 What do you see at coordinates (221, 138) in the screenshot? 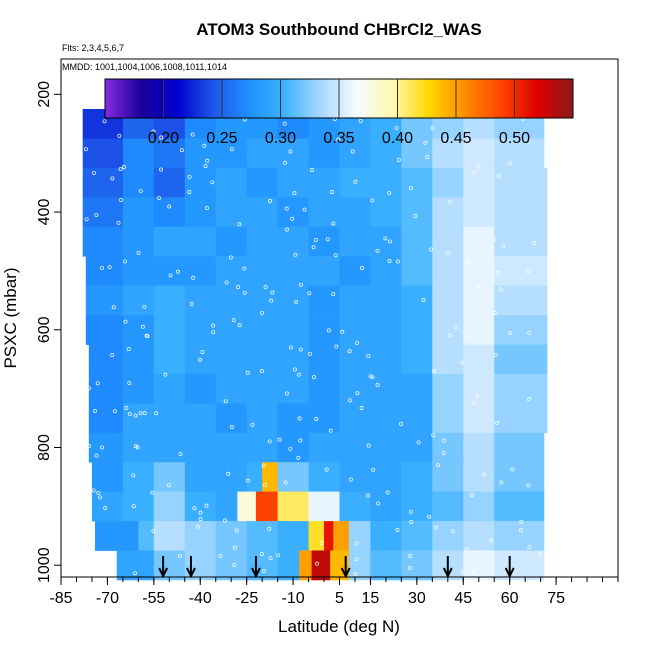
I see `colorbar-tick-label: 0.25` at bounding box center [221, 138].